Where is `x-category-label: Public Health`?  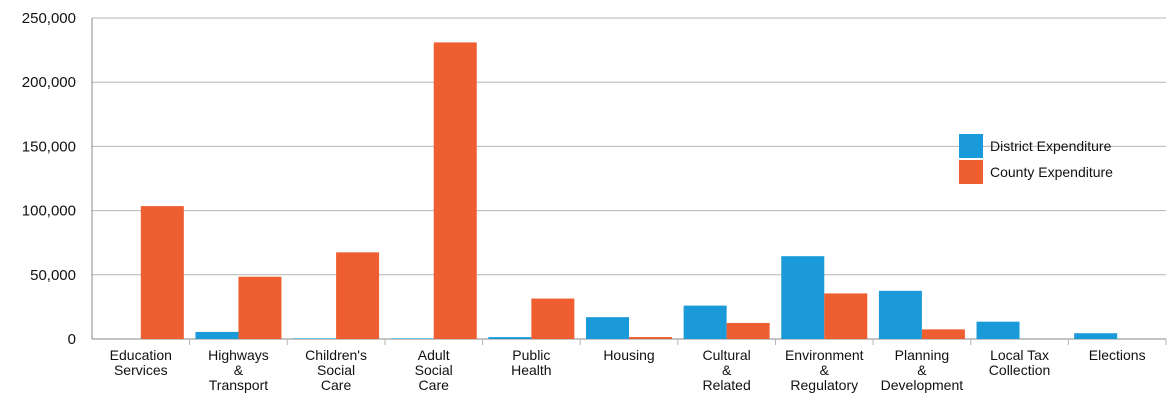 x-category-label: Public Health is located at coordinates (531, 362).